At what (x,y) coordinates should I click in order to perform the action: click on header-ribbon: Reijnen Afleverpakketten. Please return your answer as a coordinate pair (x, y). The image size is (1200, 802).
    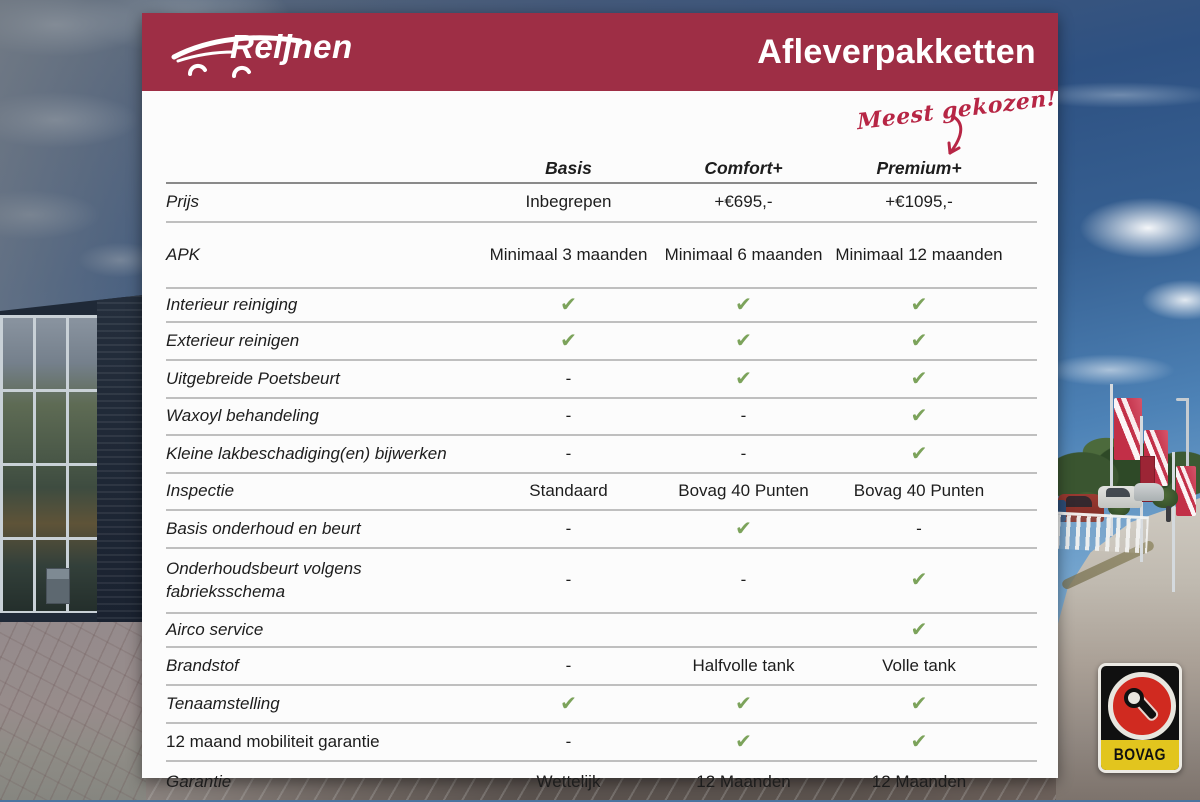
    Looking at the image, I should click on (600, 52).